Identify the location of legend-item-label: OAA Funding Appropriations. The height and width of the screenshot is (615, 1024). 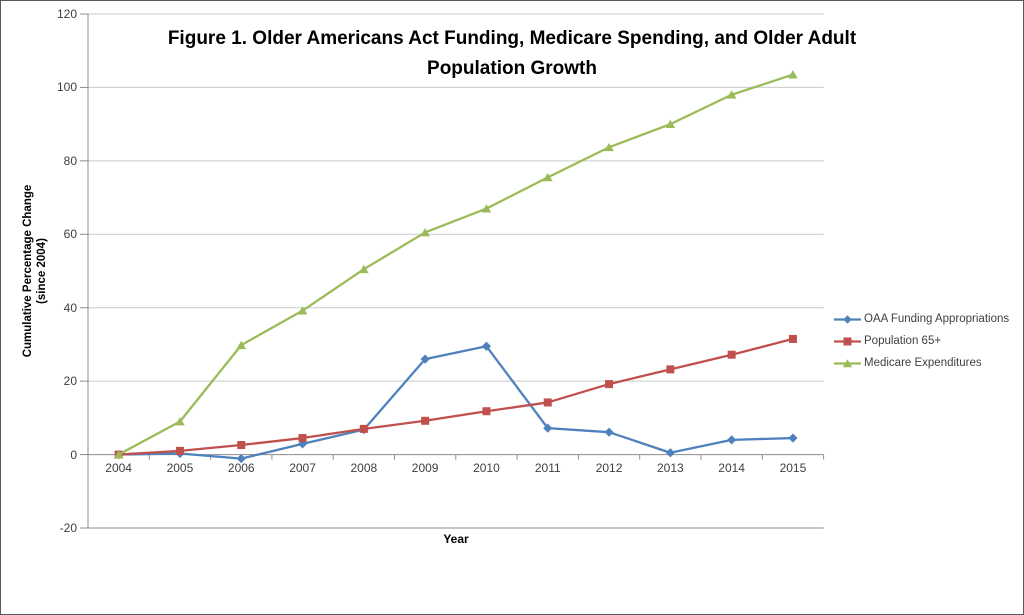
(937, 319).